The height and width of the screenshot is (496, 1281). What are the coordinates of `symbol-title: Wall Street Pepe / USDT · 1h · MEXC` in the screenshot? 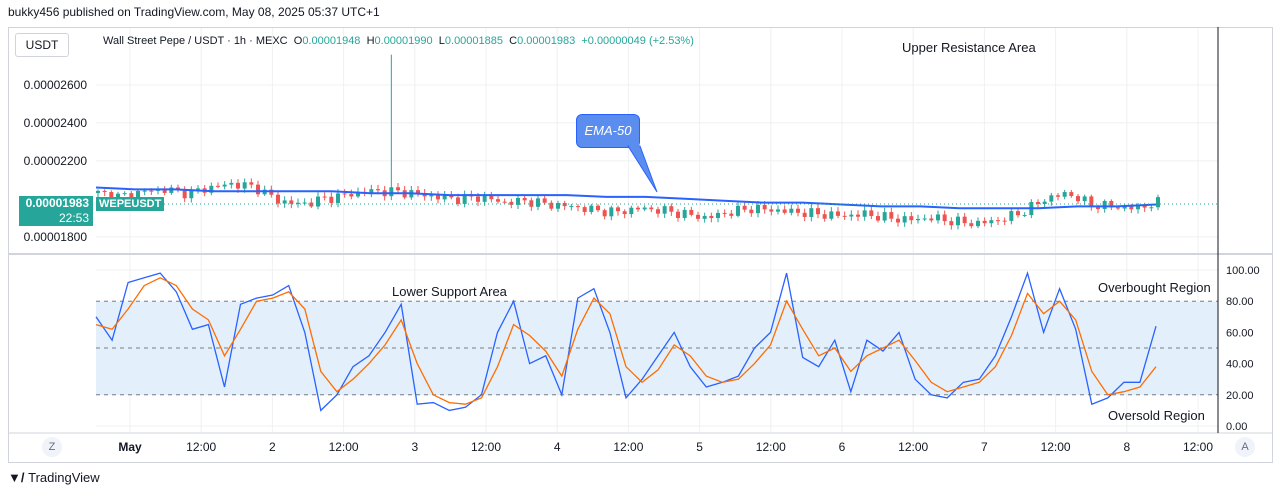 It's located at (195, 41).